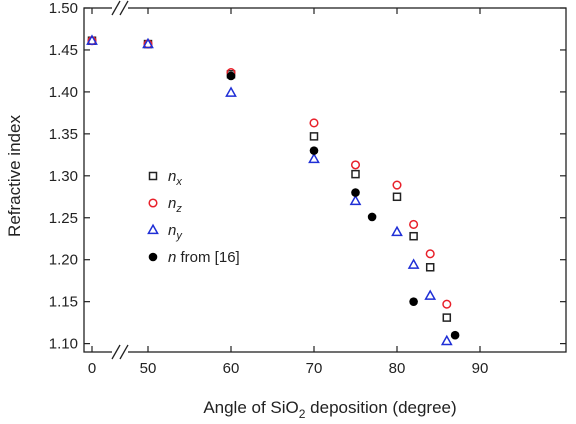 The image size is (576, 424). Describe the element at coordinates (63, 344) in the screenshot. I see `y-tick-label: 1.10` at that location.